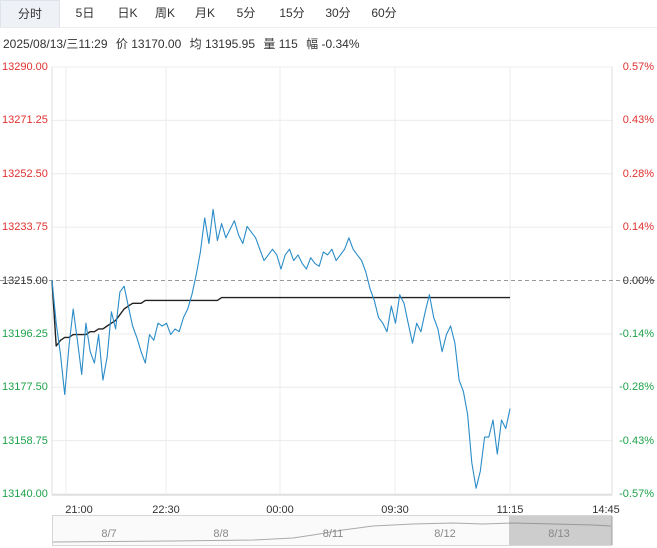  I want to click on price-tick-label: 13215.00, so click(25, 280).